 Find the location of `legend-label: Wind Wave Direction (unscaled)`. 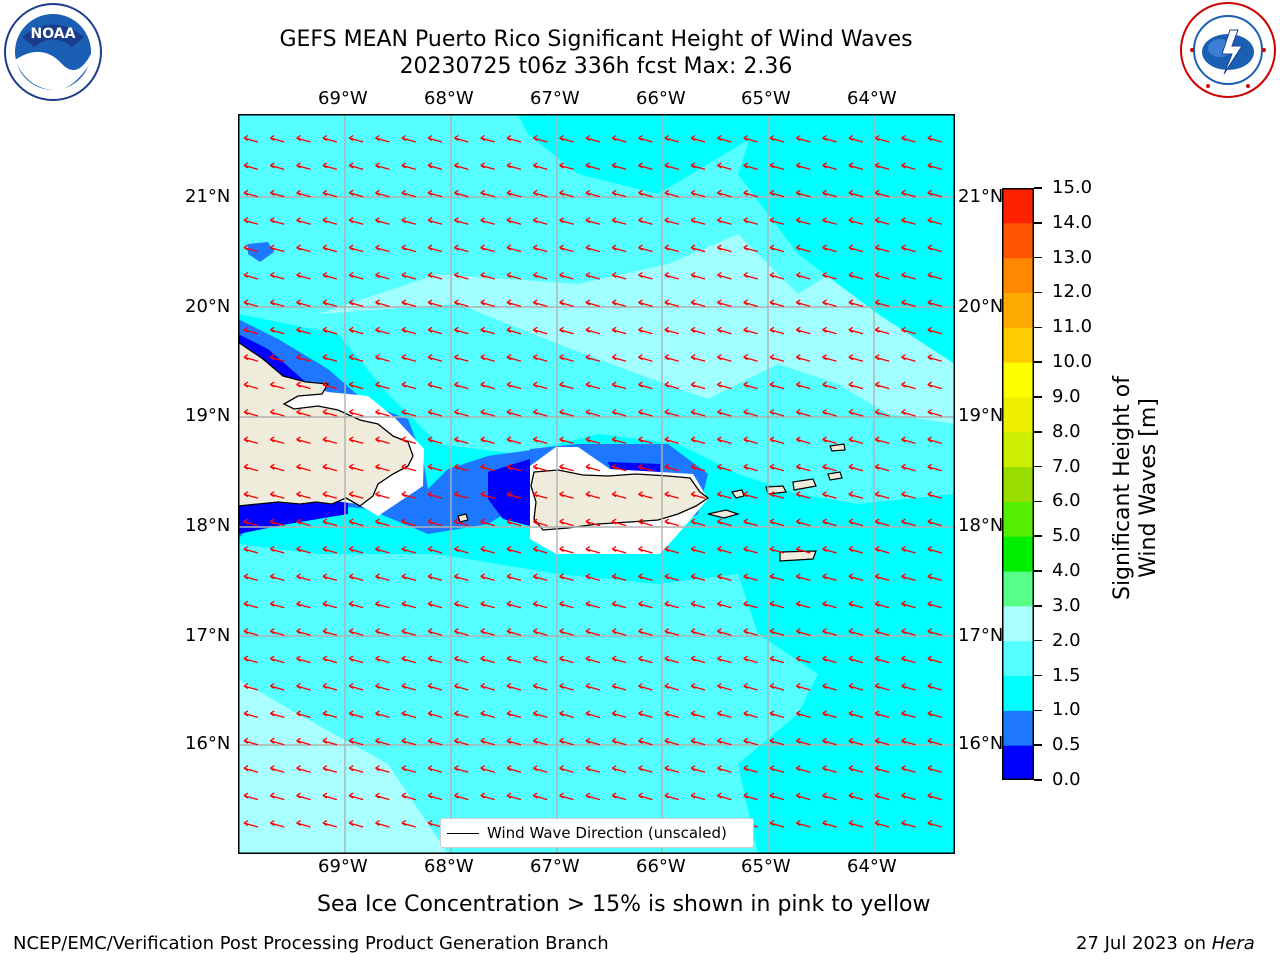

legend-label: Wind Wave Direction (unscaled) is located at coordinates (607, 833).